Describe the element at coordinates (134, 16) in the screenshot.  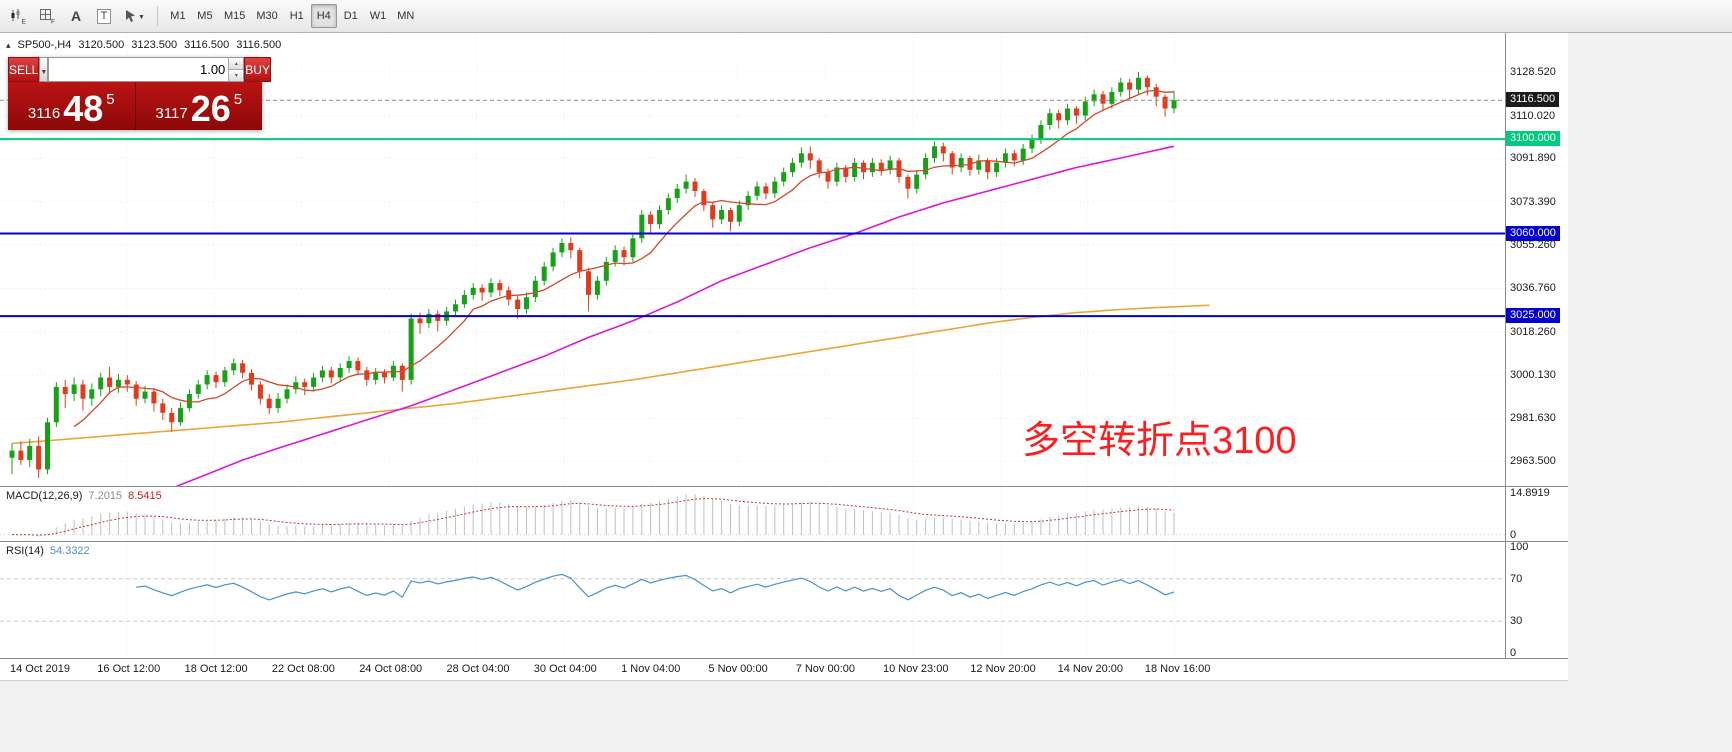
I see `cursor-tool-button` at that location.